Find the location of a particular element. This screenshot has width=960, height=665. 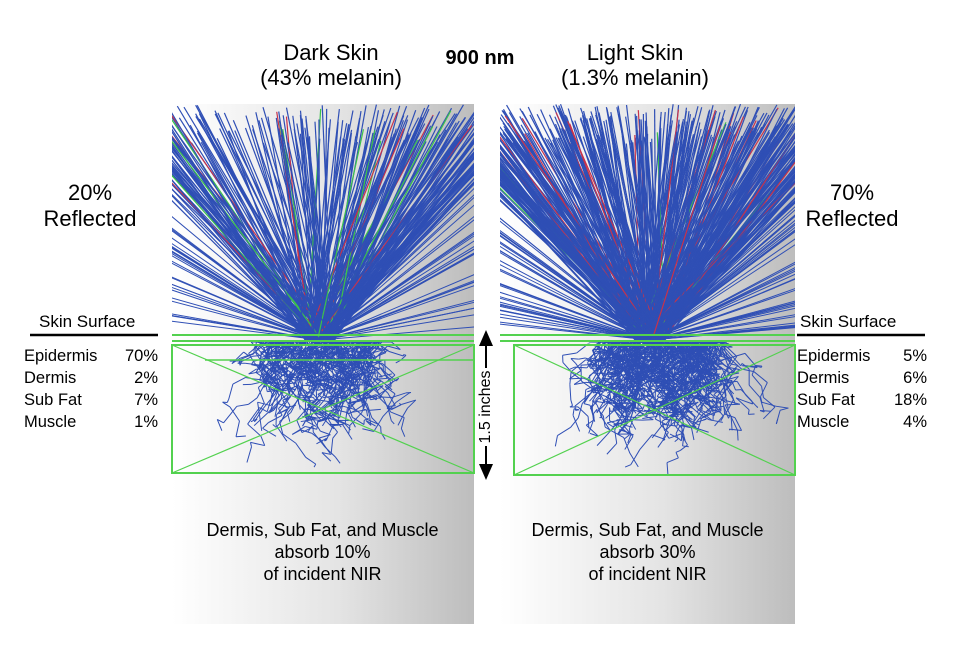

light-layer-absorption: Epidermis 5% Dermis 6% Sub Fat 18% Muscle 4% is located at coordinates (862, 389).